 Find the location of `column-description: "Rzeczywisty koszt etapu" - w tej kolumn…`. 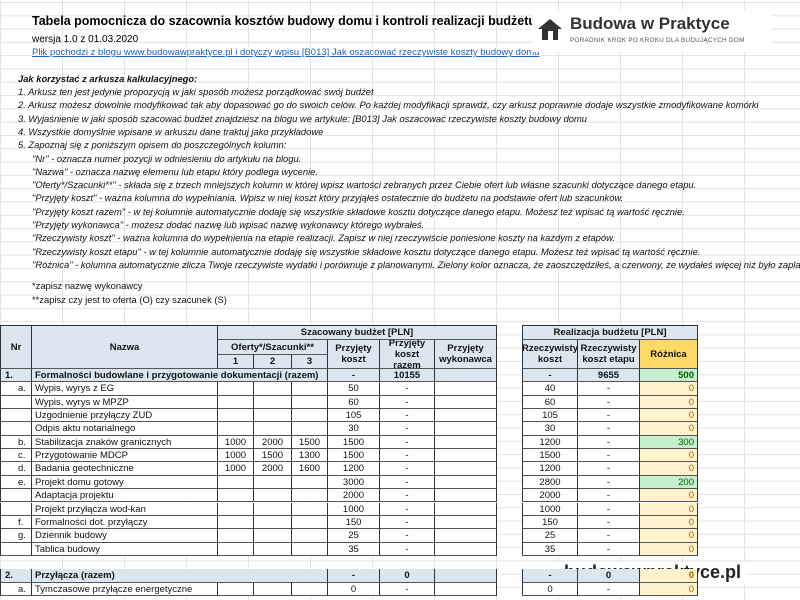

column-description: "Rzeczywisty koszt etapu" - w tej kolumn… is located at coordinates (366, 251).